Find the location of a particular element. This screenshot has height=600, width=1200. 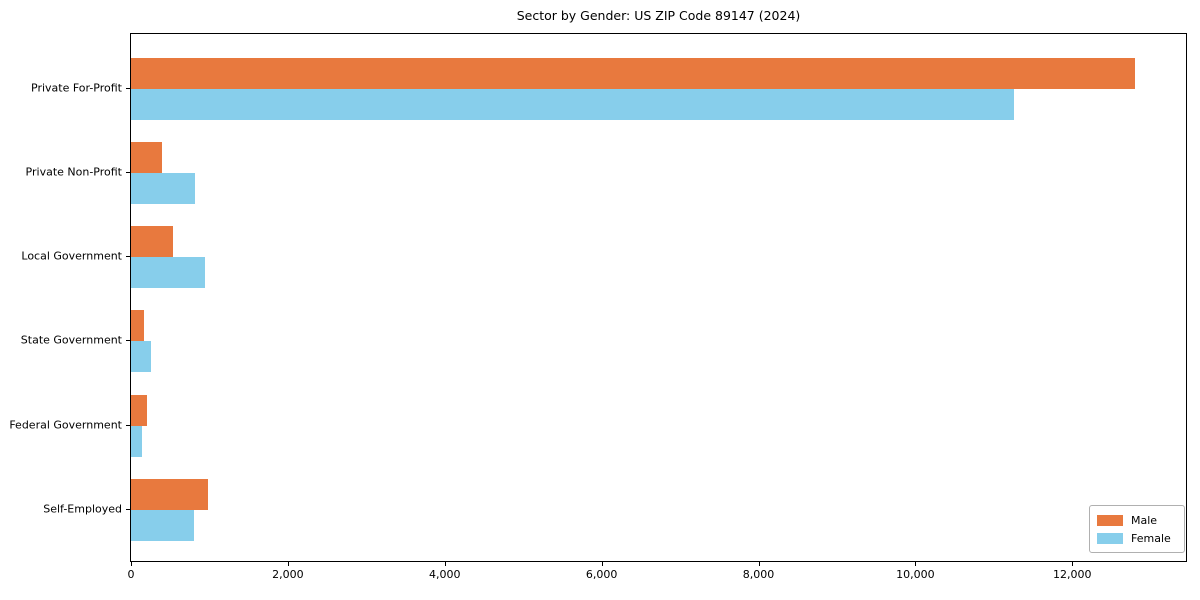

bar-male-state-government is located at coordinates (137, 326).